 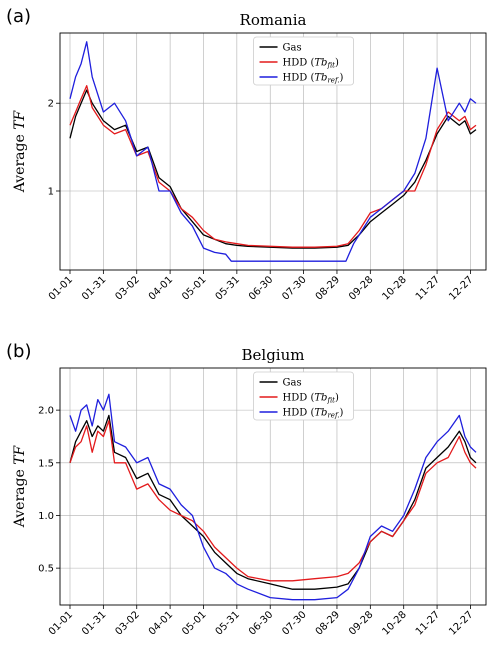 I want to click on chart-title: Belgium, so click(x=273, y=355).